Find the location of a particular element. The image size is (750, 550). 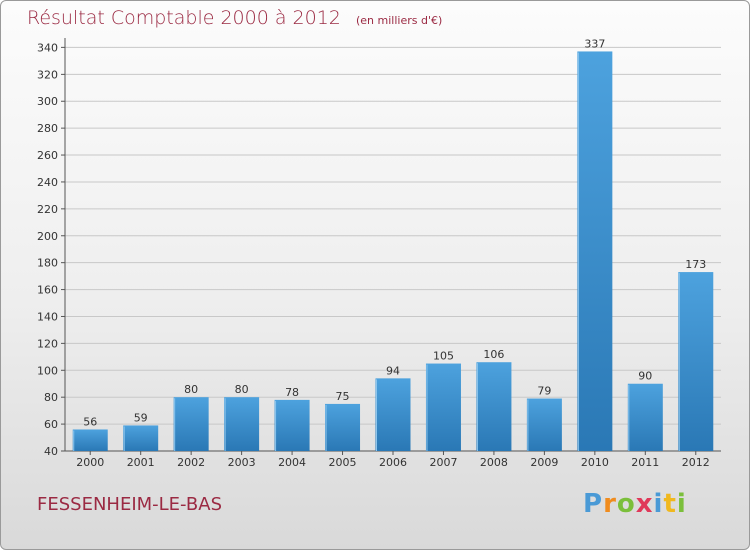

y-tick-label: 100 is located at coordinates (47, 370).